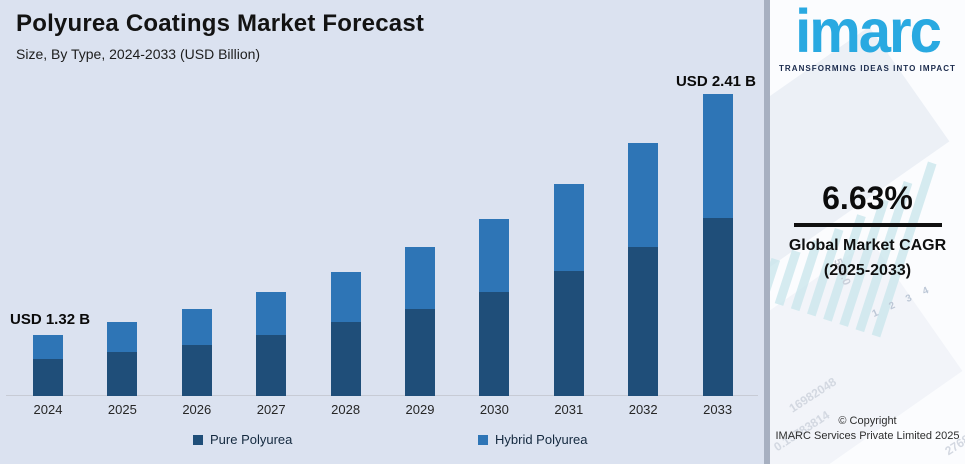  I want to click on bar-2033, so click(717, 245).